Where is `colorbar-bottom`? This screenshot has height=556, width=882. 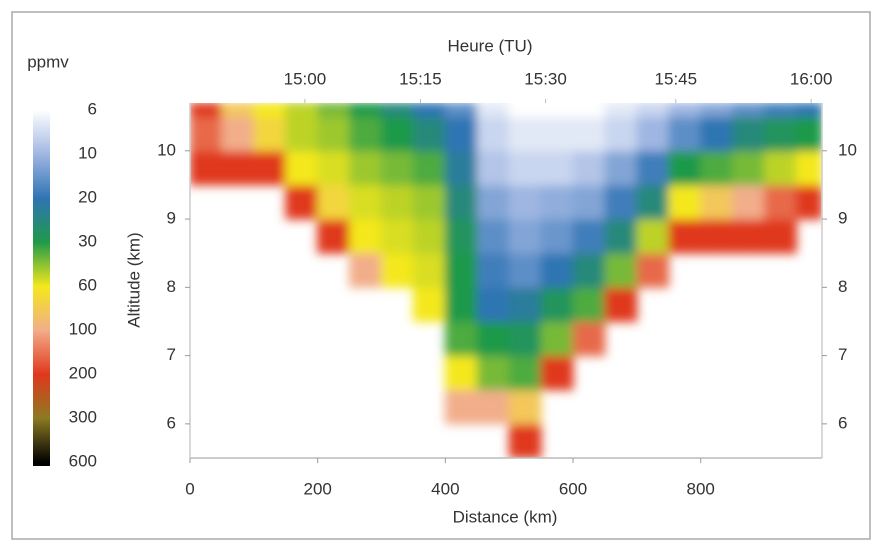
colorbar-bottom is located at coordinates (41, 464).